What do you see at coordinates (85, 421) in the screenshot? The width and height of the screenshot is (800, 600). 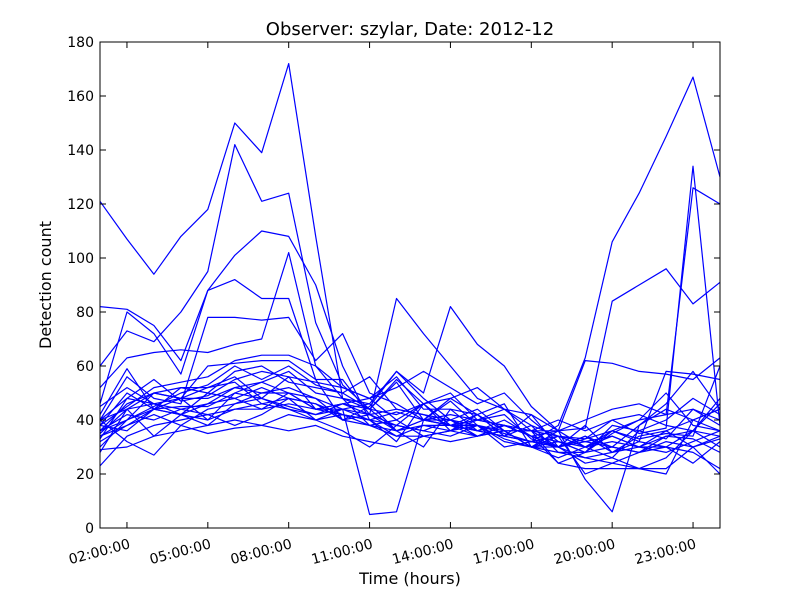 I see `y-tick-label: 40` at bounding box center [85, 421].